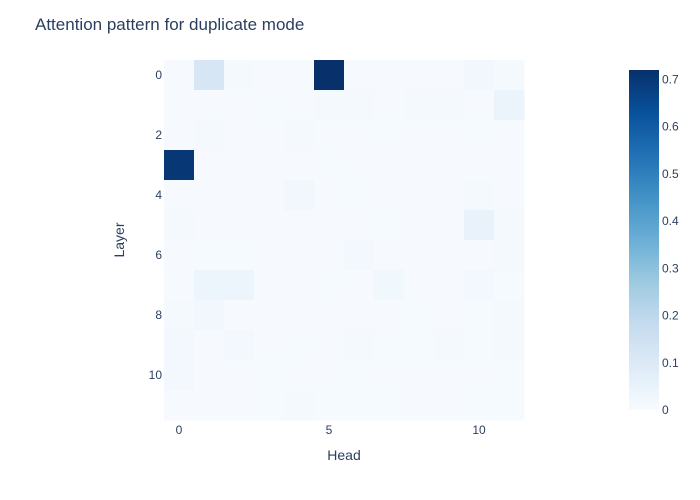  What do you see at coordinates (156, 225) in the screenshot?
I see `y-axis-ticks: 0 2 4 6 8 10` at bounding box center [156, 225].